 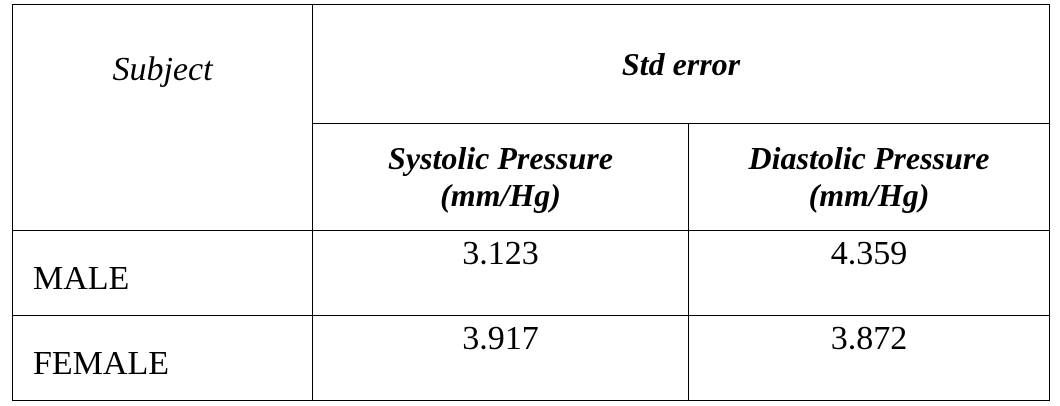 I want to click on row-label-female: FEMALE, so click(x=101, y=363).